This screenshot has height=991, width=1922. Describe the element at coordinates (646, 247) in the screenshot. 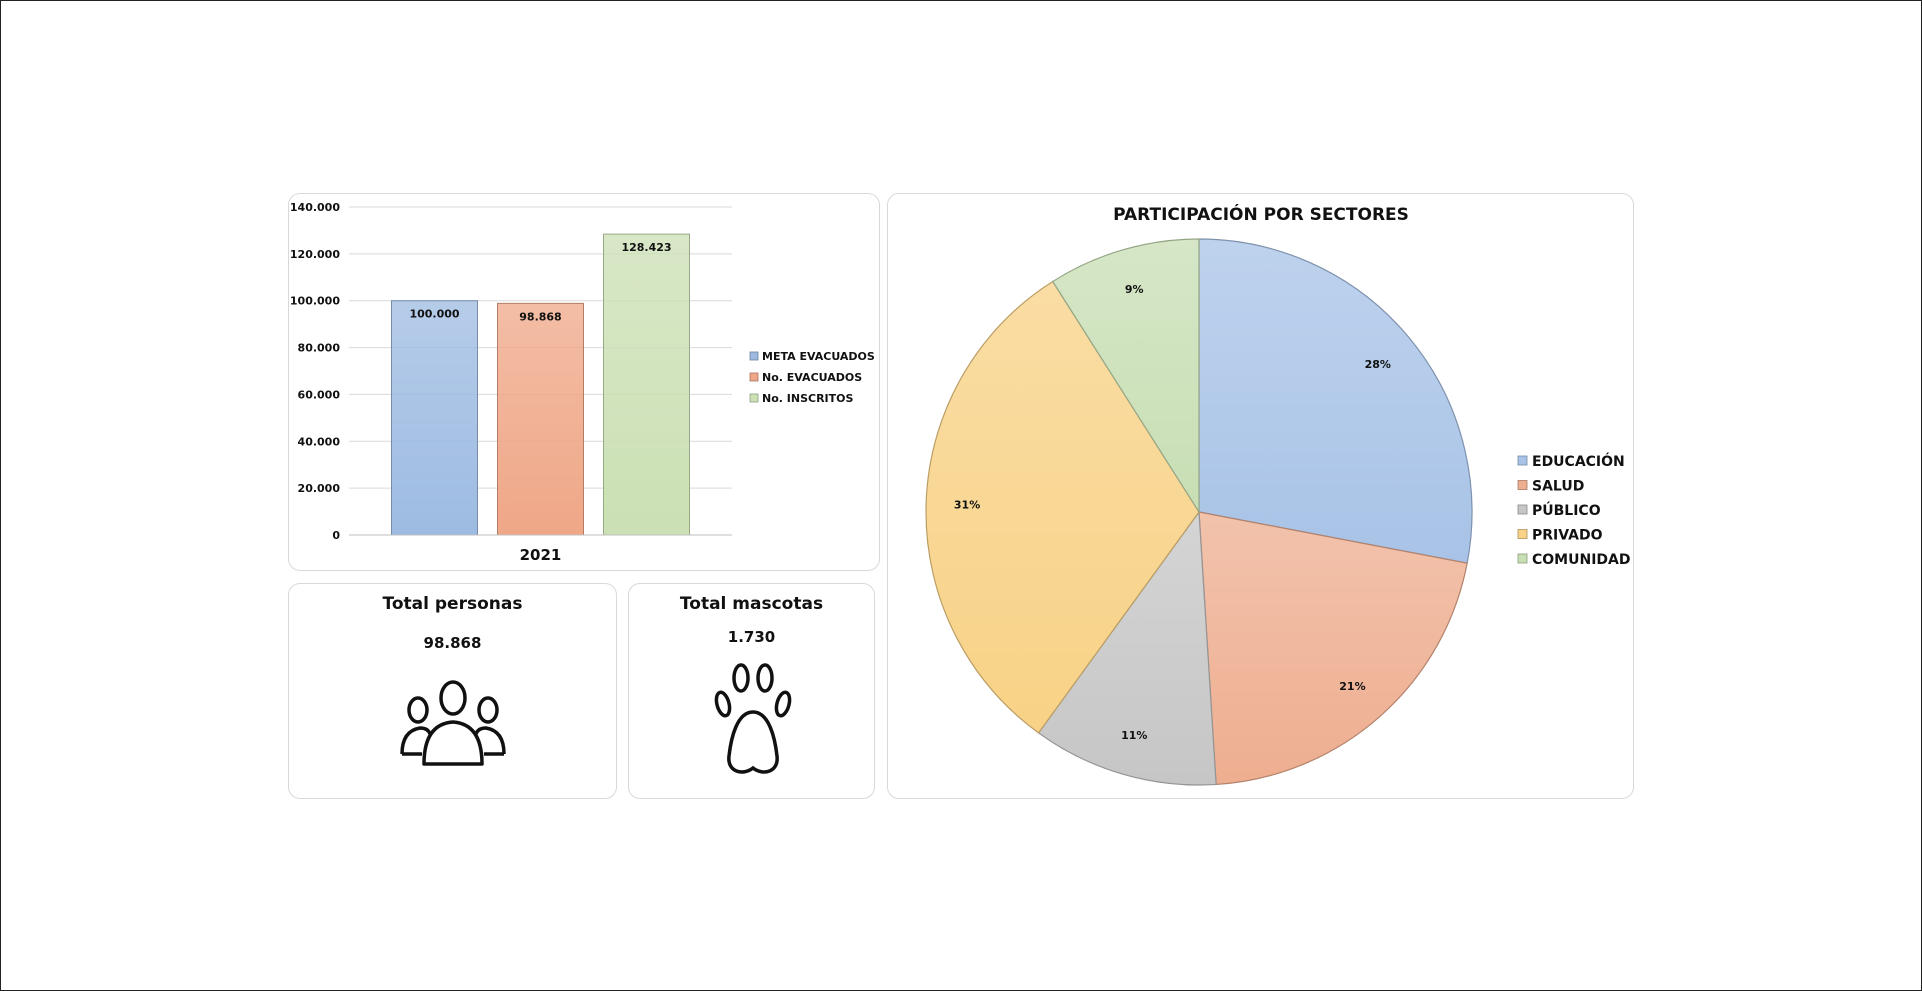

I see `bar-data-label: 128.423` at that location.